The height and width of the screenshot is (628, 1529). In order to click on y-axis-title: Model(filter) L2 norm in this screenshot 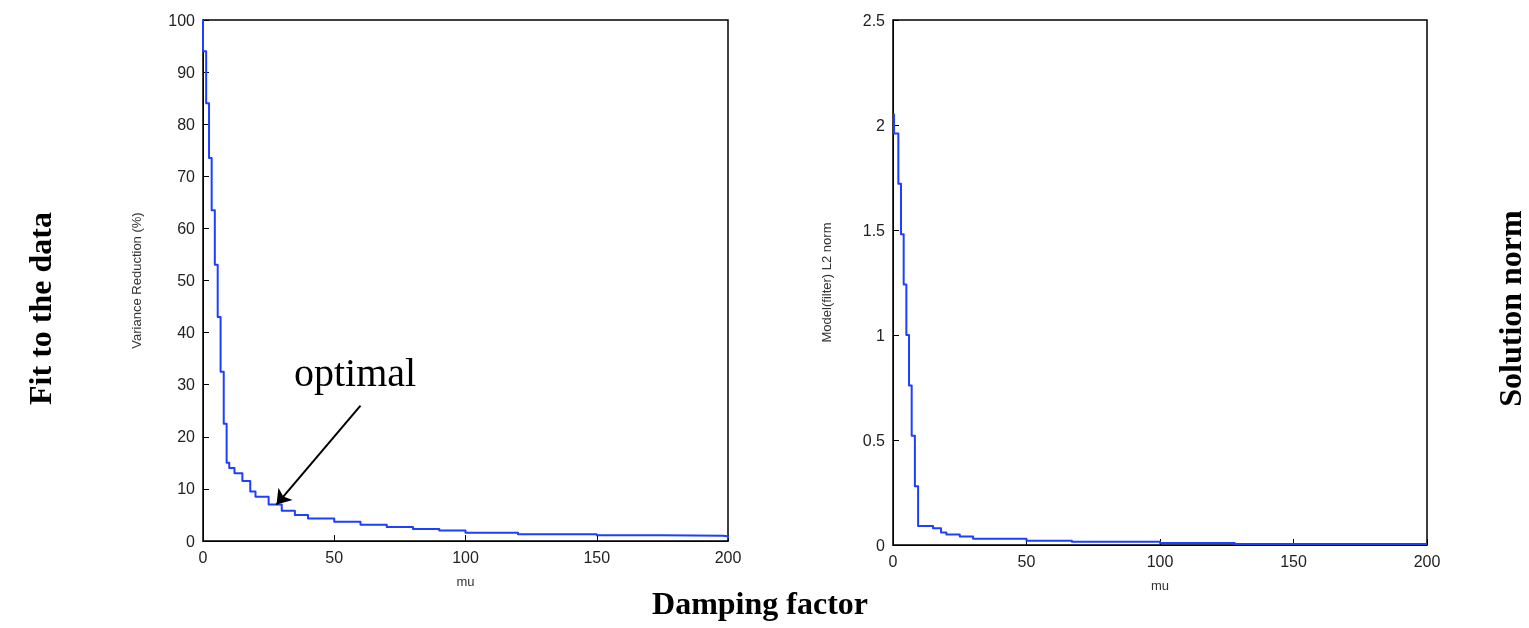, I will do `click(826, 282)`.